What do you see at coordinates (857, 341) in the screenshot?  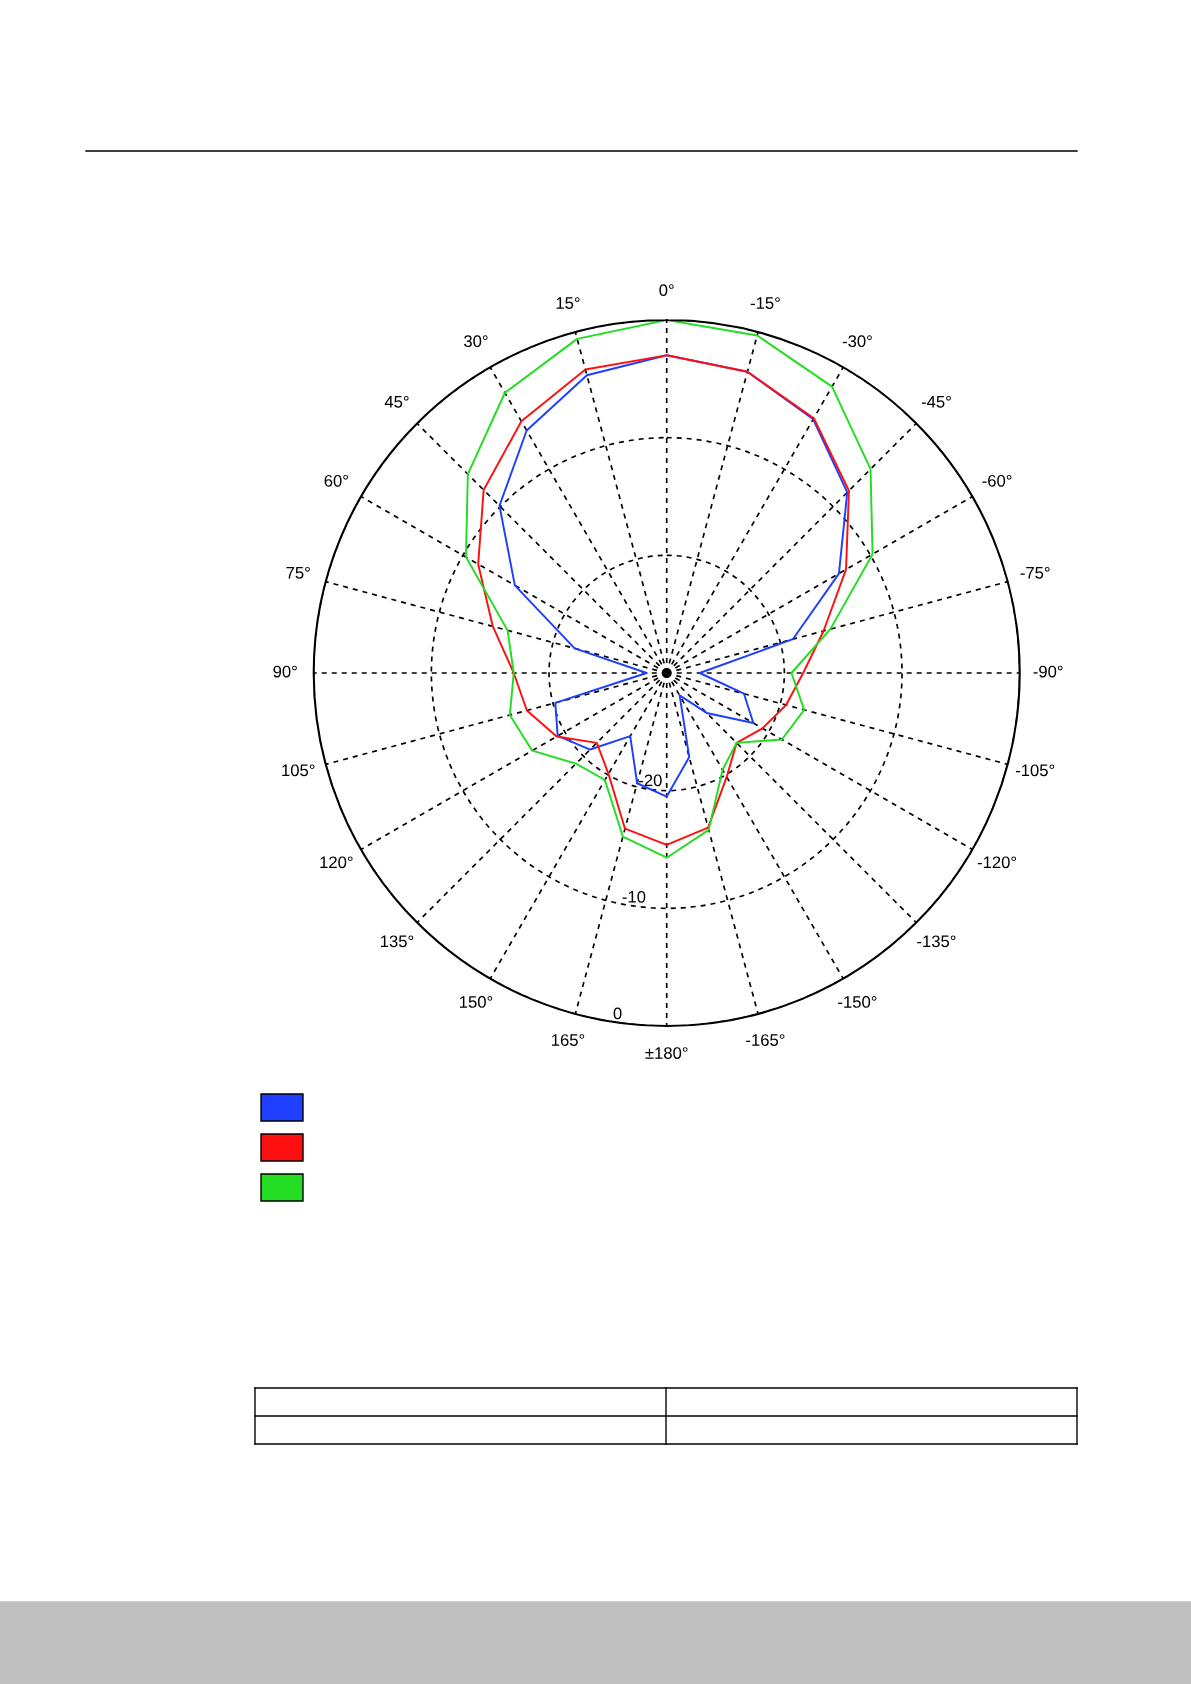 I see `spoke-label: -30°` at bounding box center [857, 341].